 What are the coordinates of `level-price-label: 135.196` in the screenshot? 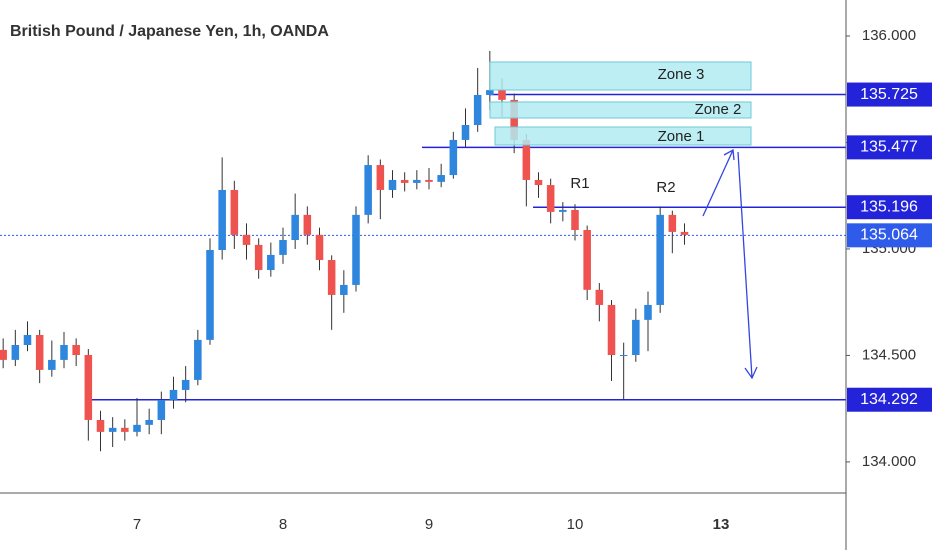 It's located at (889, 206).